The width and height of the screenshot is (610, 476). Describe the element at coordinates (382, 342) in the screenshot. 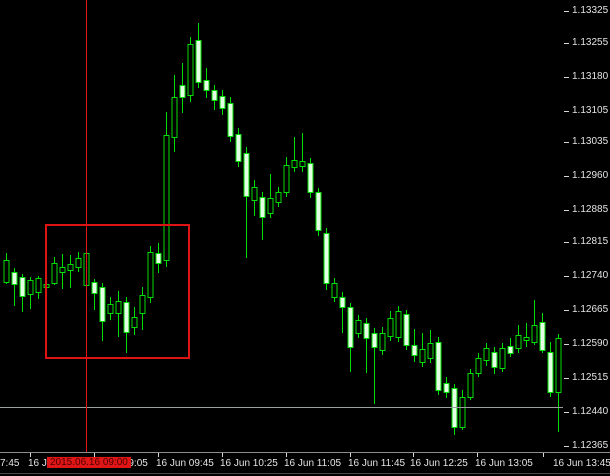

I see `candle-body-12:05` at that location.